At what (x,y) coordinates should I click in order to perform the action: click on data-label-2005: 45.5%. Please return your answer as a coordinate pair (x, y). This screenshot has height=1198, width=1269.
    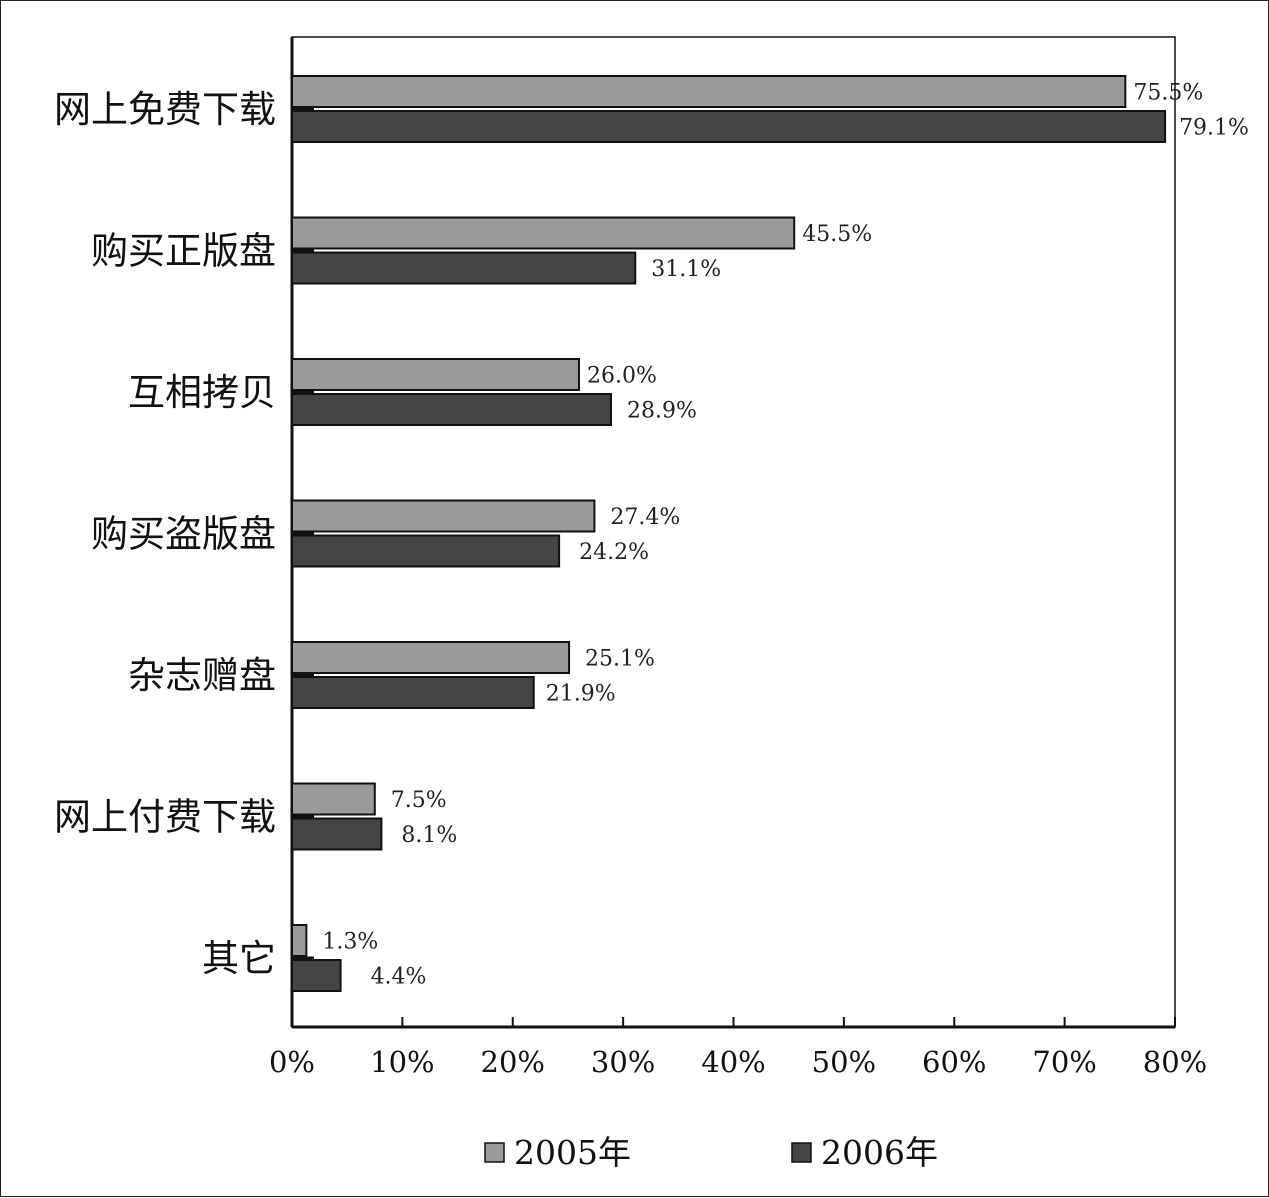
    Looking at the image, I should click on (837, 234).